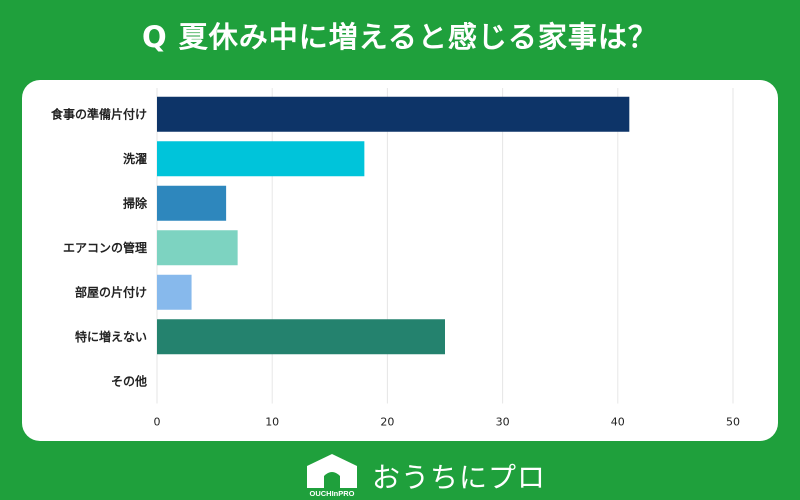 The height and width of the screenshot is (500, 800). I want to click on brand-name: おうちにプロ, so click(459, 477).